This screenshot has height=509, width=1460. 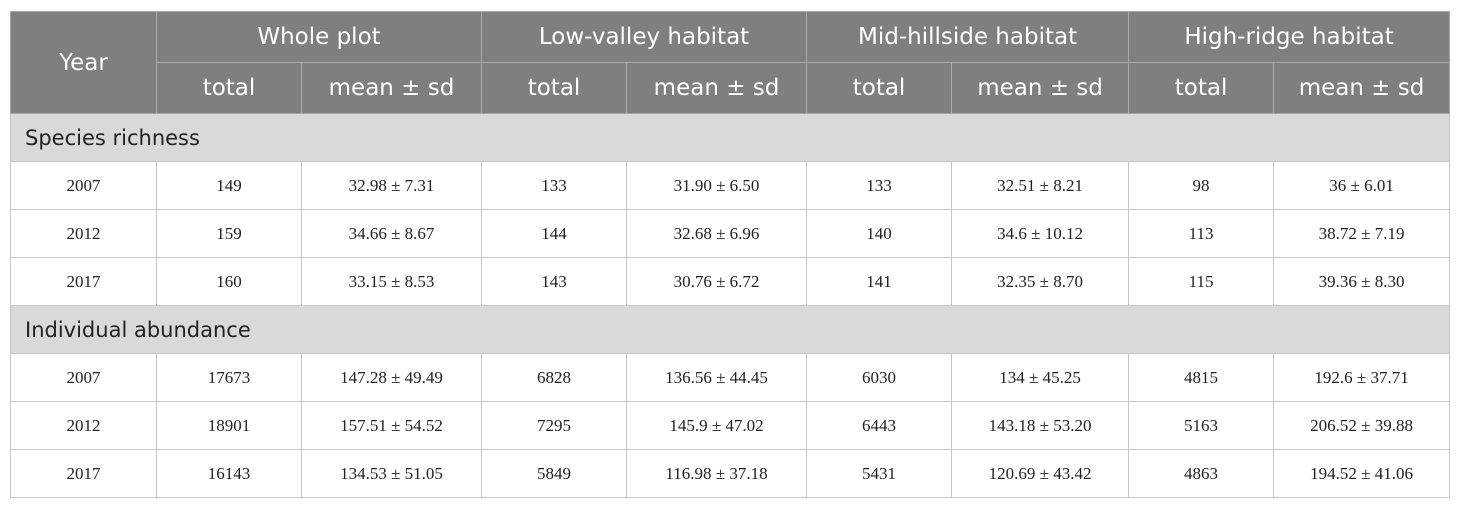 What do you see at coordinates (1201, 377) in the screenshot?
I see `value-cell: 4815` at bounding box center [1201, 377].